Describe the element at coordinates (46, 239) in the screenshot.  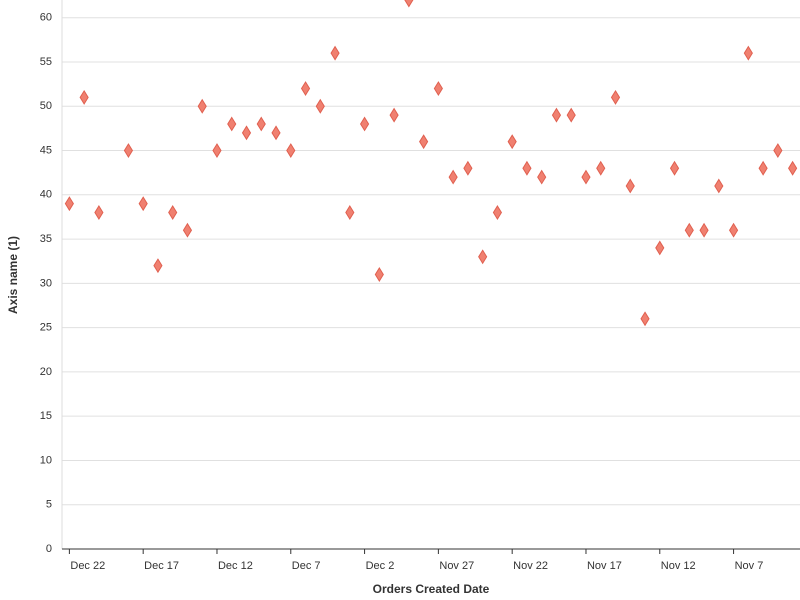
I see `y-tick-label: 35` at that location.